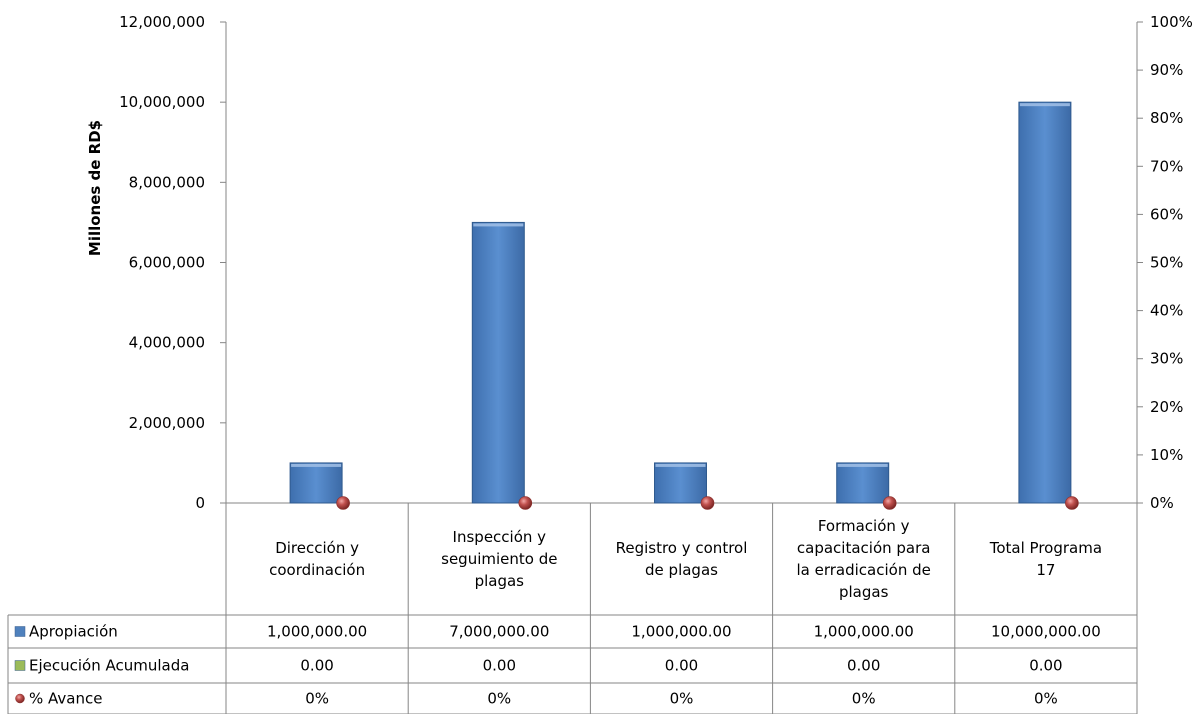  What do you see at coordinates (1046, 632) in the screenshot?
I see `table-cell: 10,000,000.00` at bounding box center [1046, 632].